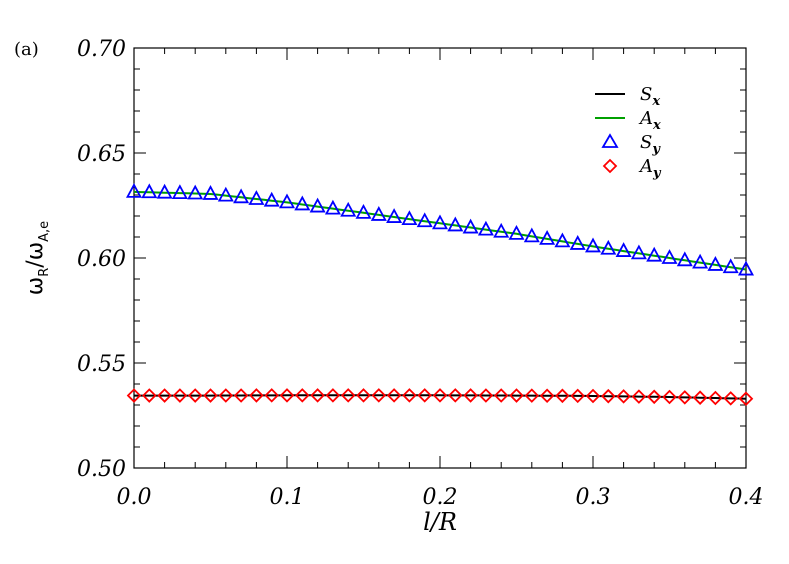 The height and width of the screenshot is (564, 789). I want to click on y-tick-label: 0.65, so click(101, 154).